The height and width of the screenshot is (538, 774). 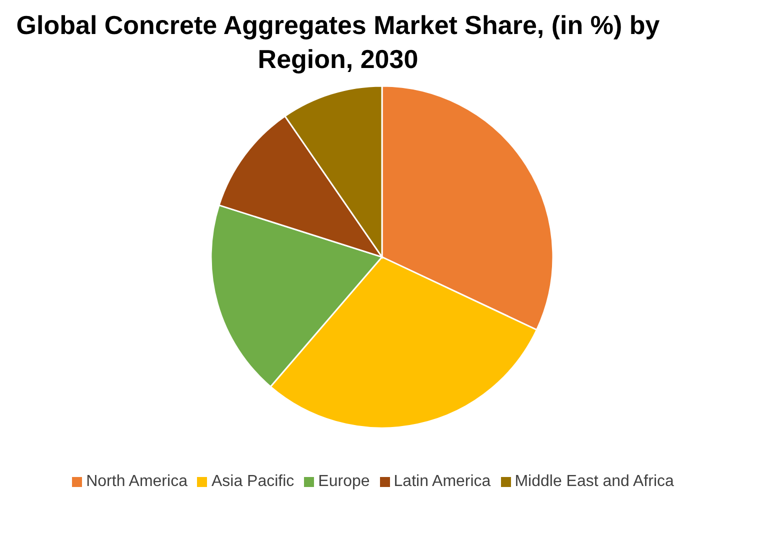 What do you see at coordinates (344, 481) in the screenshot?
I see `legend-label: Europe` at bounding box center [344, 481].